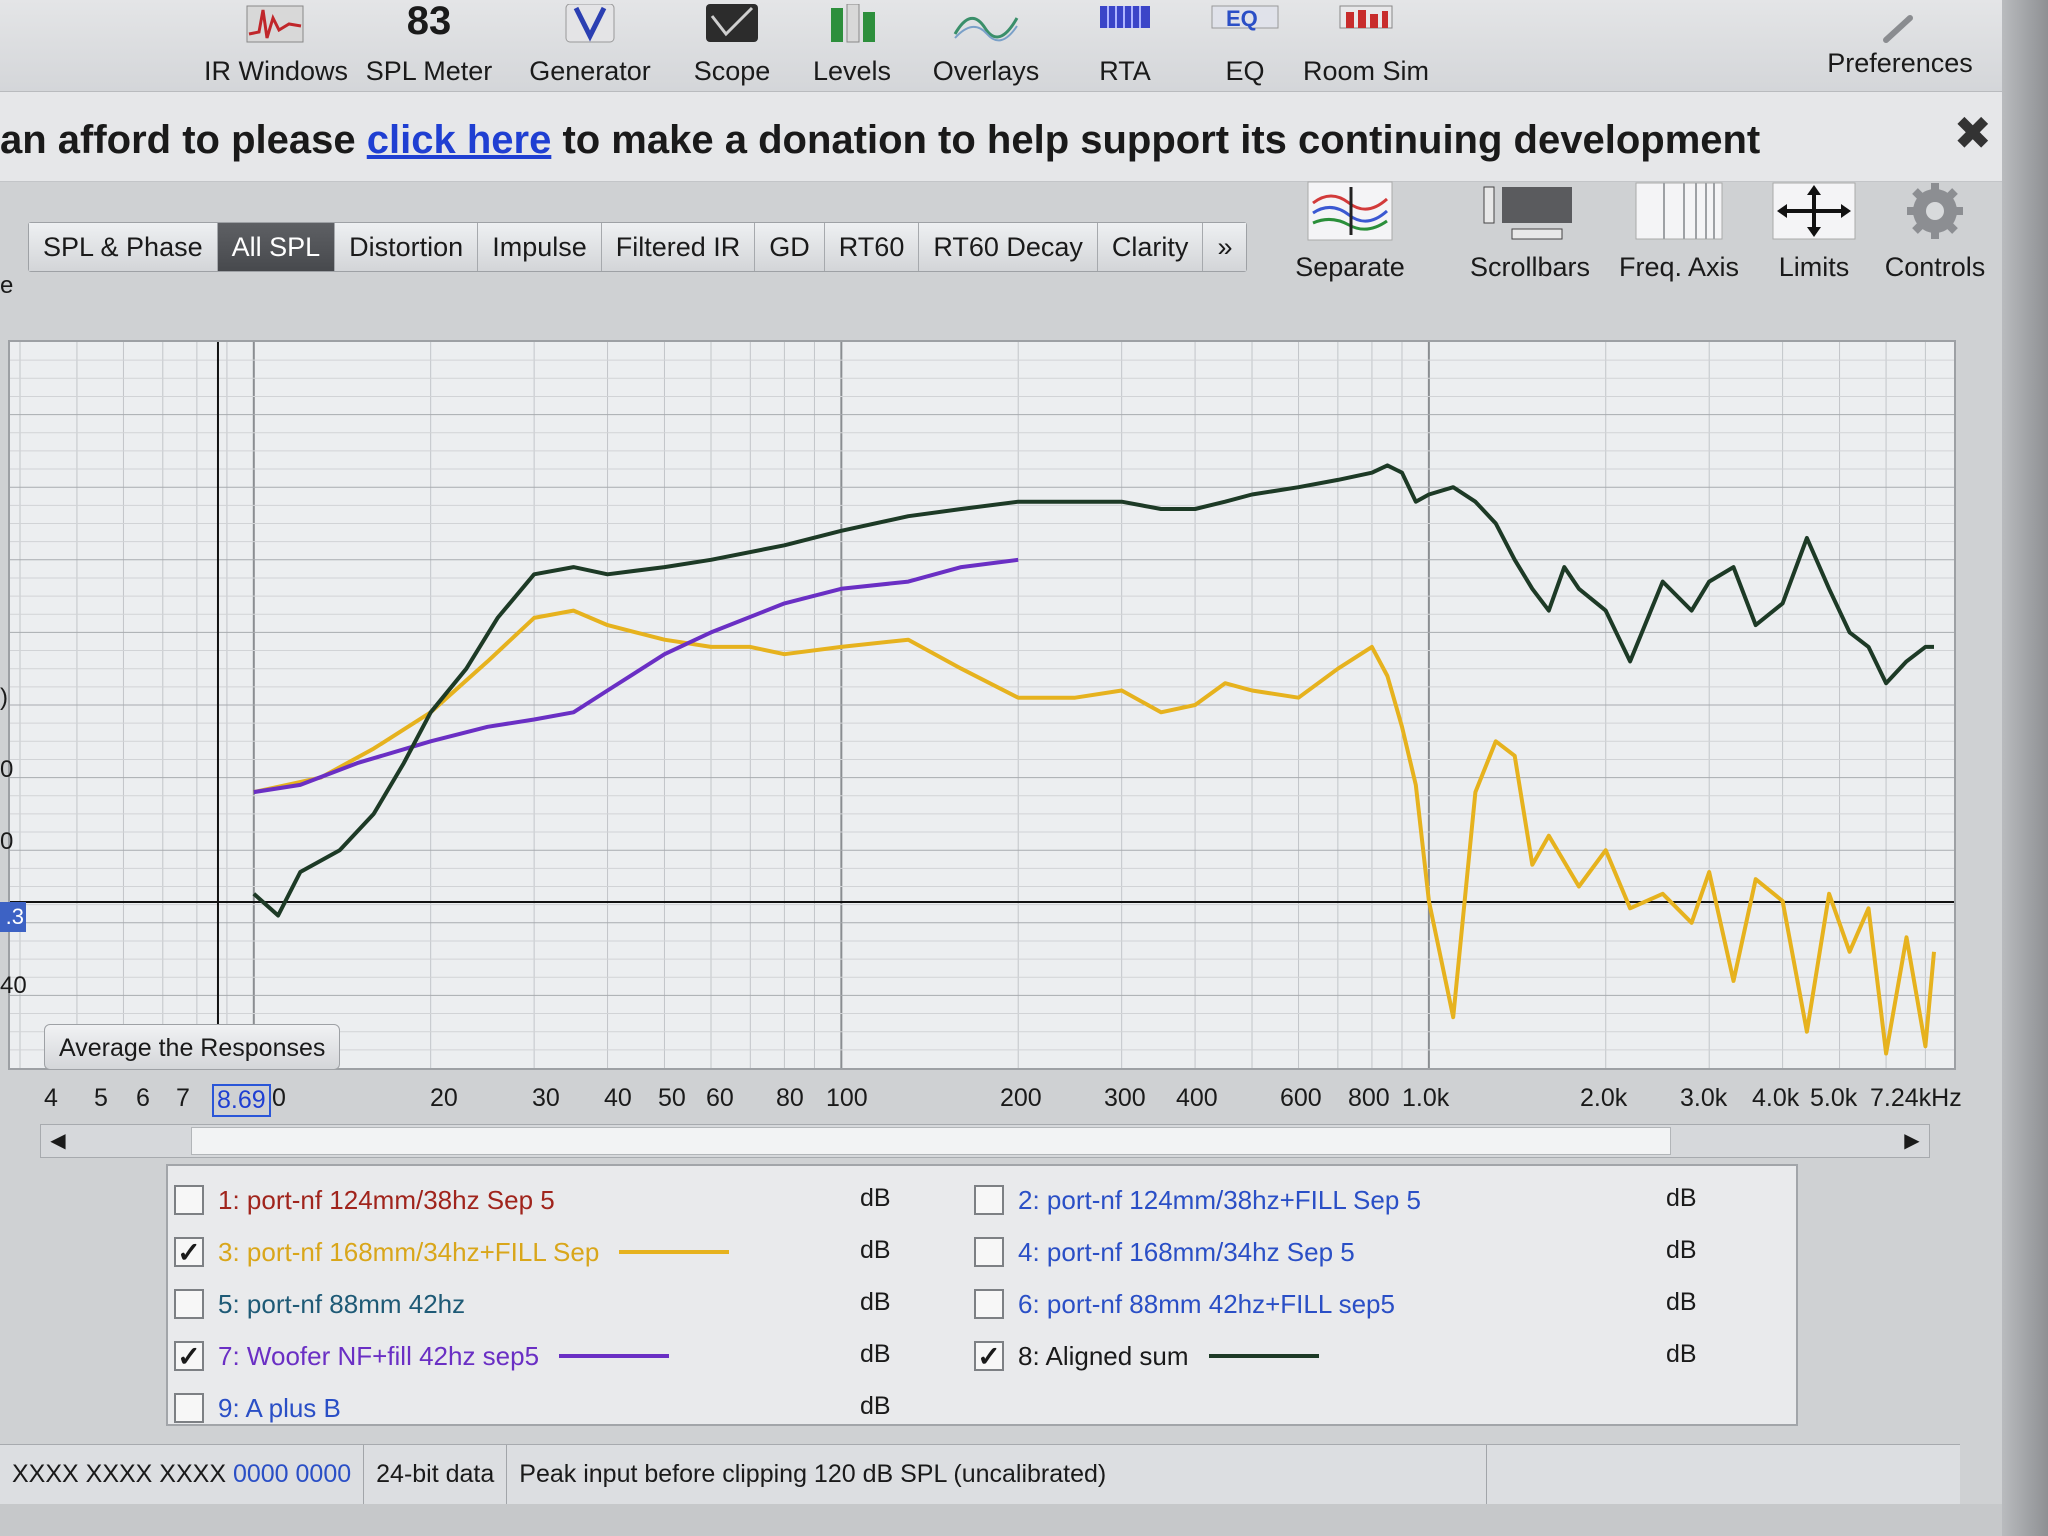 This screenshot has height=1536, width=2048. Describe the element at coordinates (379, 1355) in the screenshot. I see `legend-name-7: 7: Woofer NF+fill 42hz sep5` at that location.